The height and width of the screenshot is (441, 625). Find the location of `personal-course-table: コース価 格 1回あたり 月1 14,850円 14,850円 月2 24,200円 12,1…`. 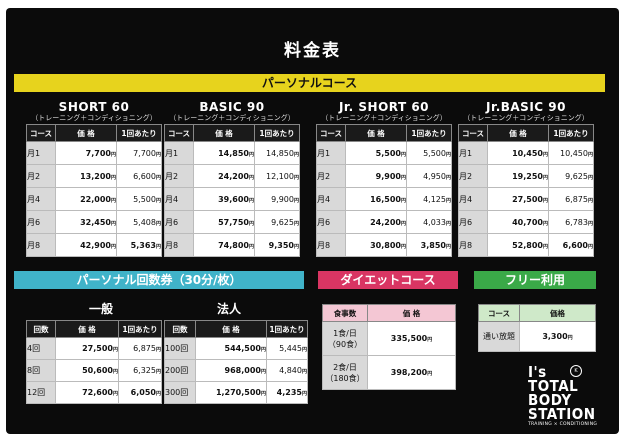

personal-course-table: コース価 格 1回あたり 月1 14,850円 14,850円 月2 24,200円 12,1… is located at coordinates (232, 190).